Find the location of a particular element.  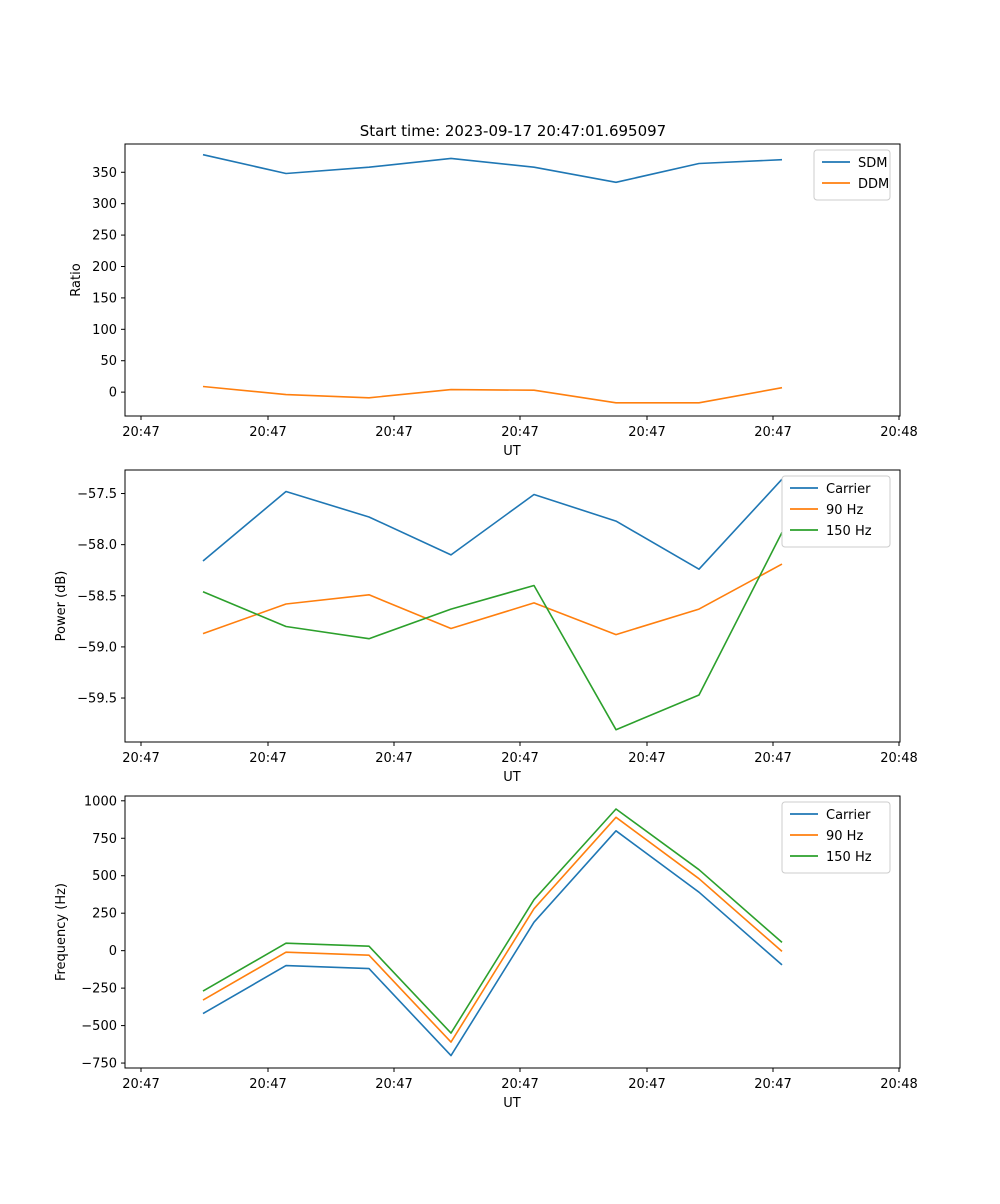

y-axis-label: Frequency (Hz) is located at coordinates (61, 932).